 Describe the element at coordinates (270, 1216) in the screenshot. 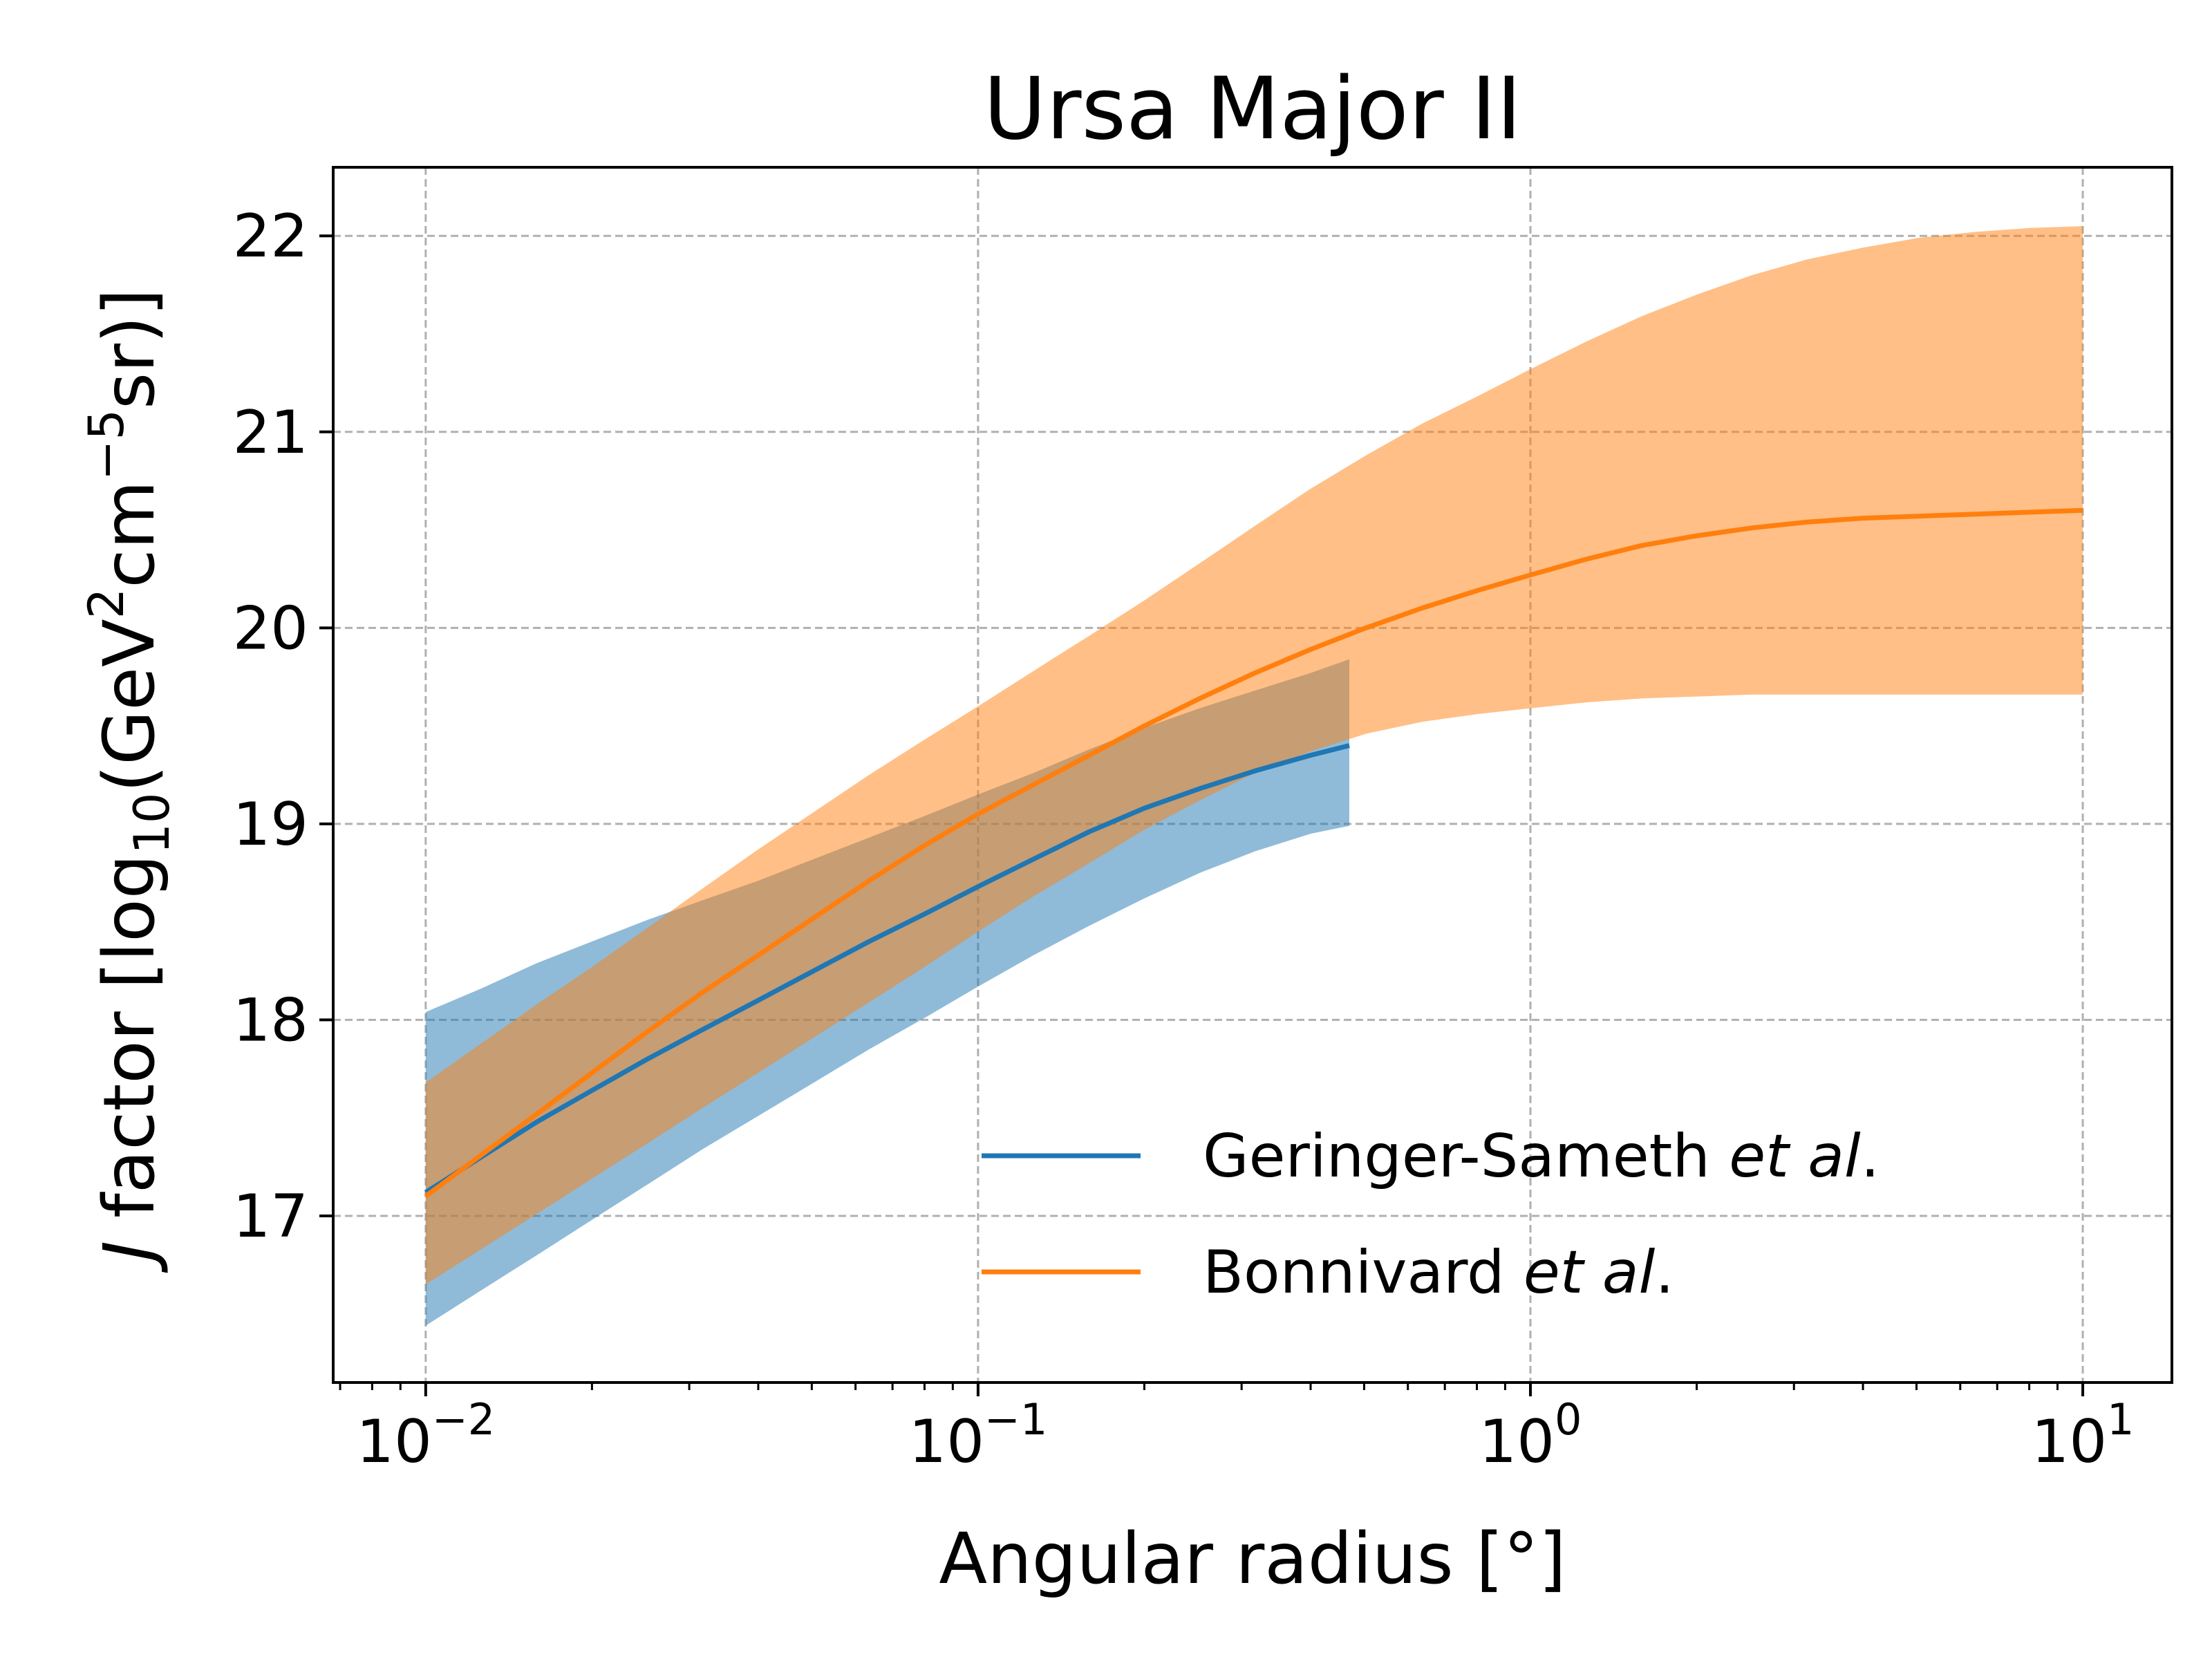

I see `y-tick-label: 17` at that location.